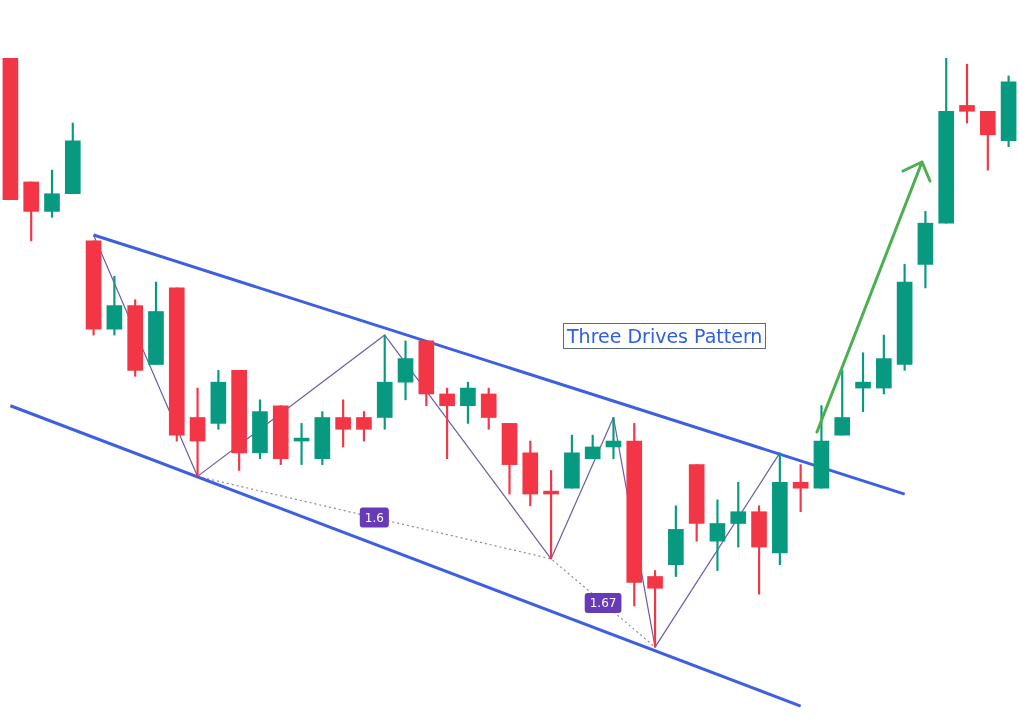  Describe the element at coordinates (374, 517) in the screenshot. I see `annotation: 1.6` at that location.